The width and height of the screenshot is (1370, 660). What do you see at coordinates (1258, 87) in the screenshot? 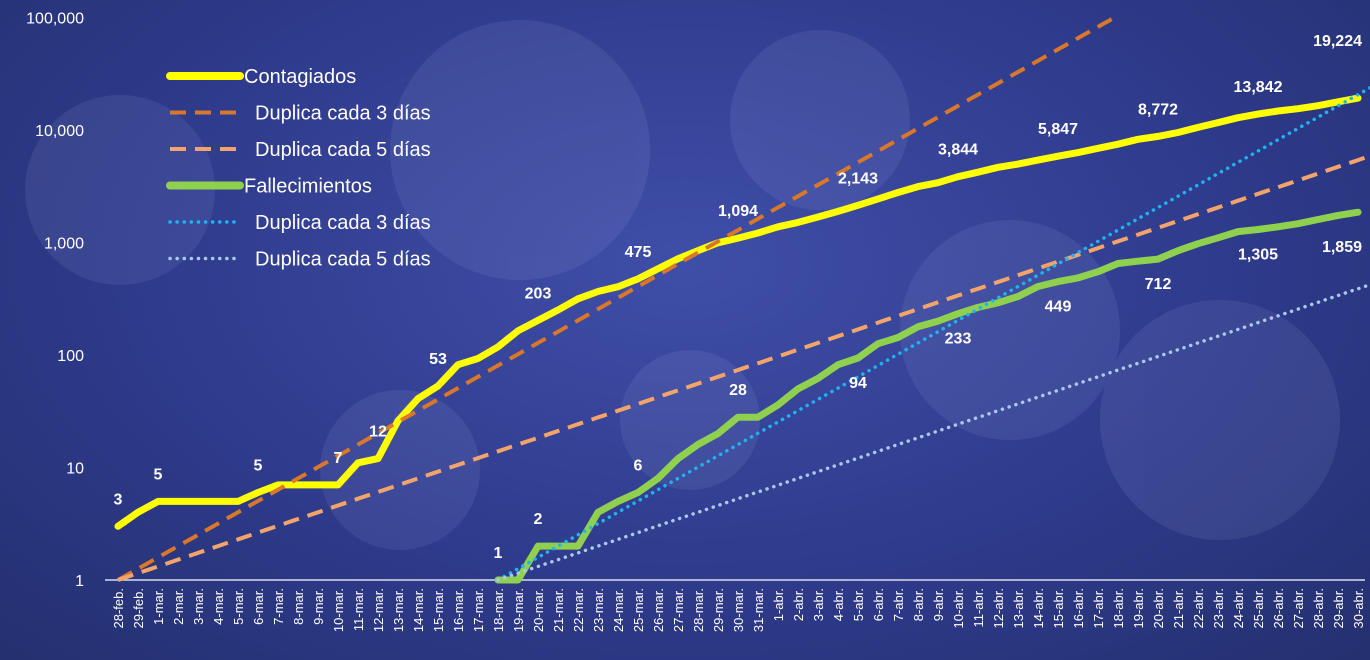
I see `data-label: 13,842` at bounding box center [1258, 87].